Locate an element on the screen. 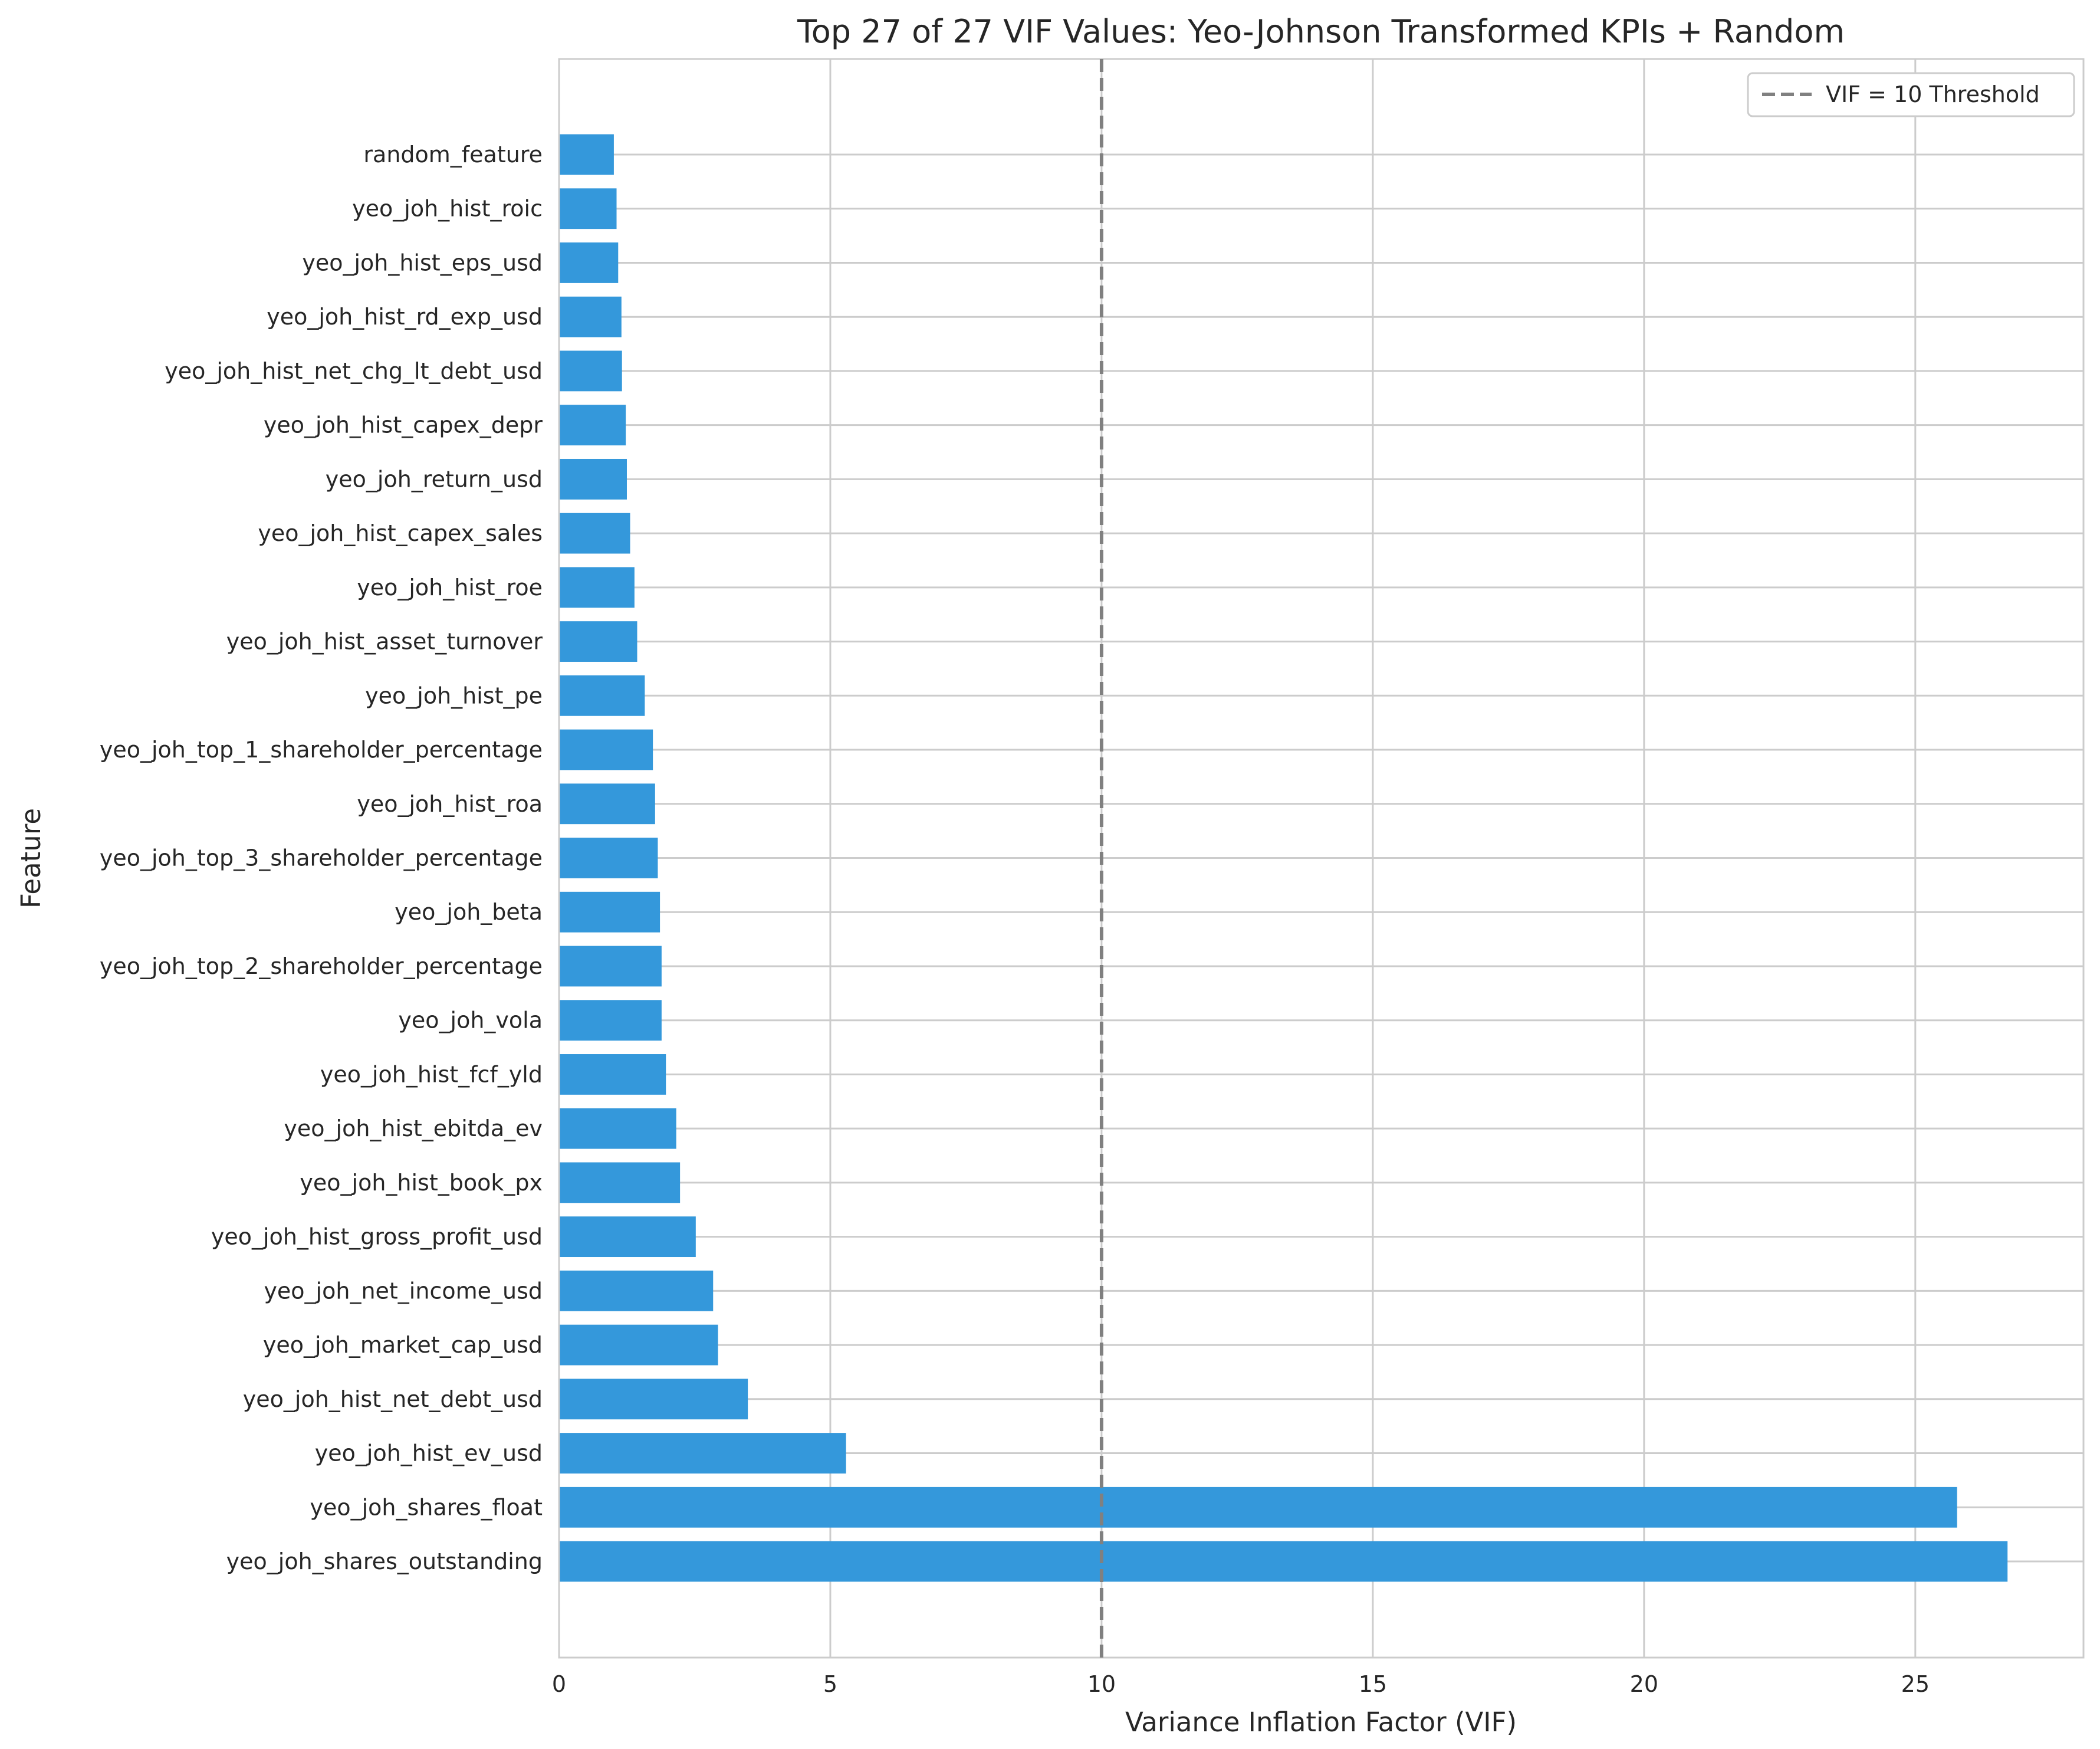 This screenshot has height=1749, width=2100. legend: VIF = 10 Threshold is located at coordinates (1911, 94).